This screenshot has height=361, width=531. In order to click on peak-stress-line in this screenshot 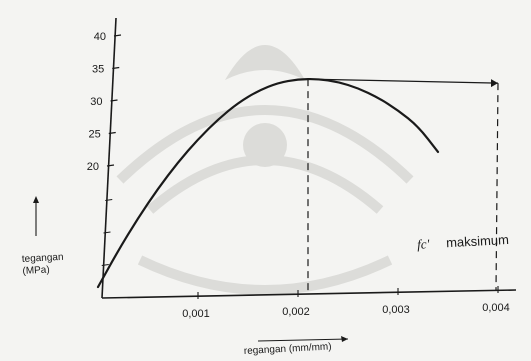, I will do `click(403, 81)`.